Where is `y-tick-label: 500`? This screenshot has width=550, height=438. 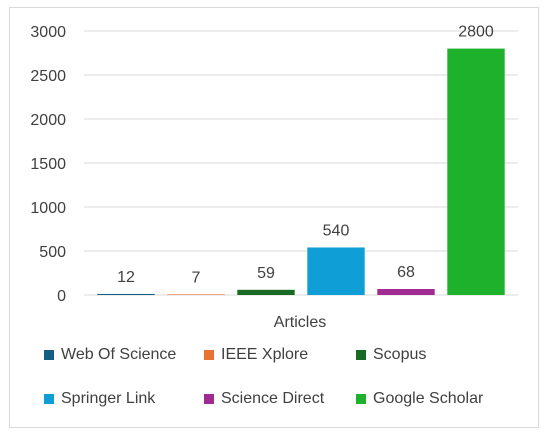 y-tick-label: 500 is located at coordinates (52, 252).